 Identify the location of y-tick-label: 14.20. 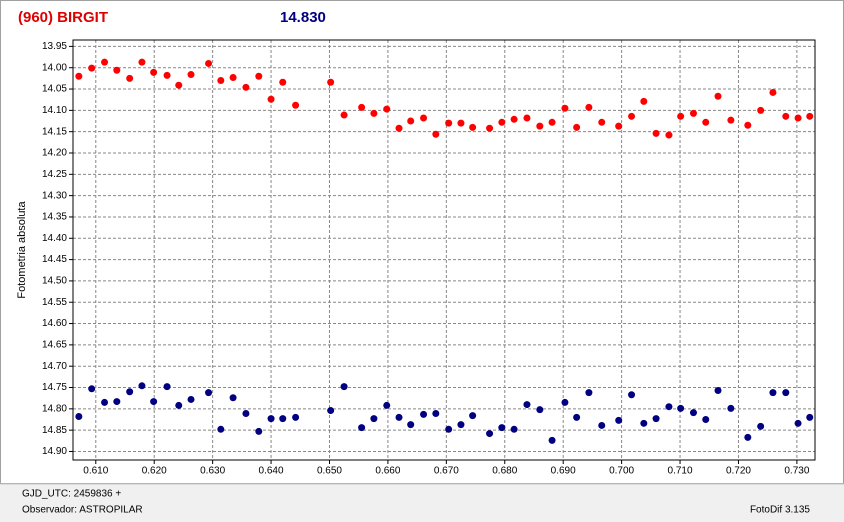
(54, 153).